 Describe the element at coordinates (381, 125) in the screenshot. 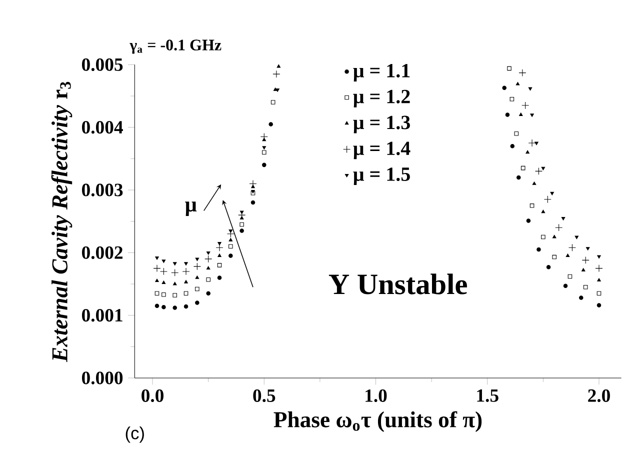

I see `legend-label: μ = 1.3` at that location.